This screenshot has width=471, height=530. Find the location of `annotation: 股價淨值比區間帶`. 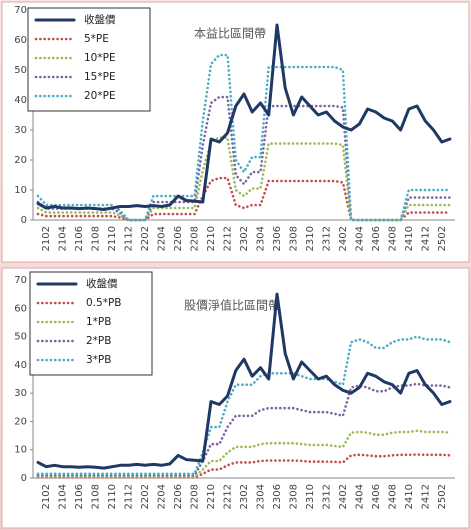

annotation: 股價淨值比區間帶 is located at coordinates (232, 305).